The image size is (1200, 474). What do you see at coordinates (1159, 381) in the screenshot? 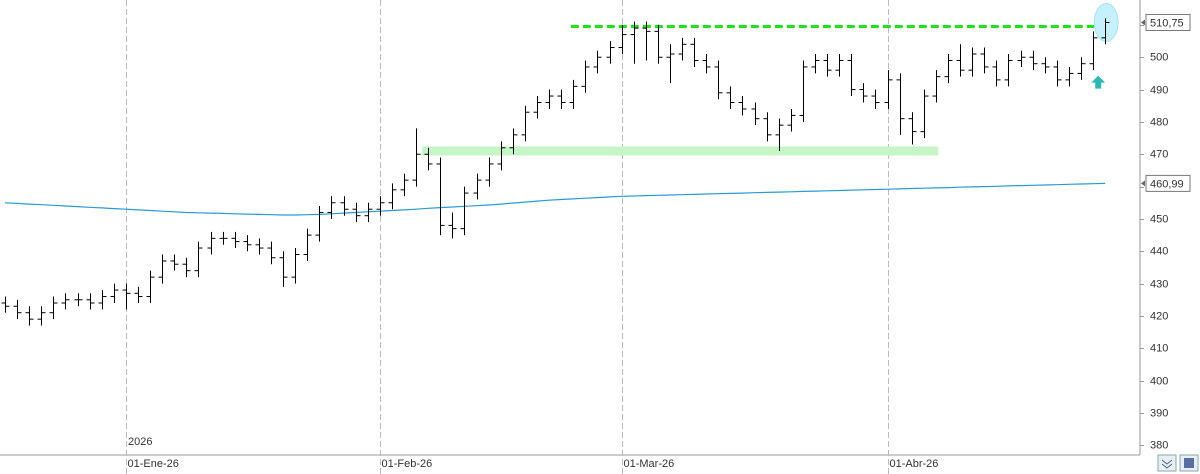
I see `y-tick-label: 400` at bounding box center [1159, 381].